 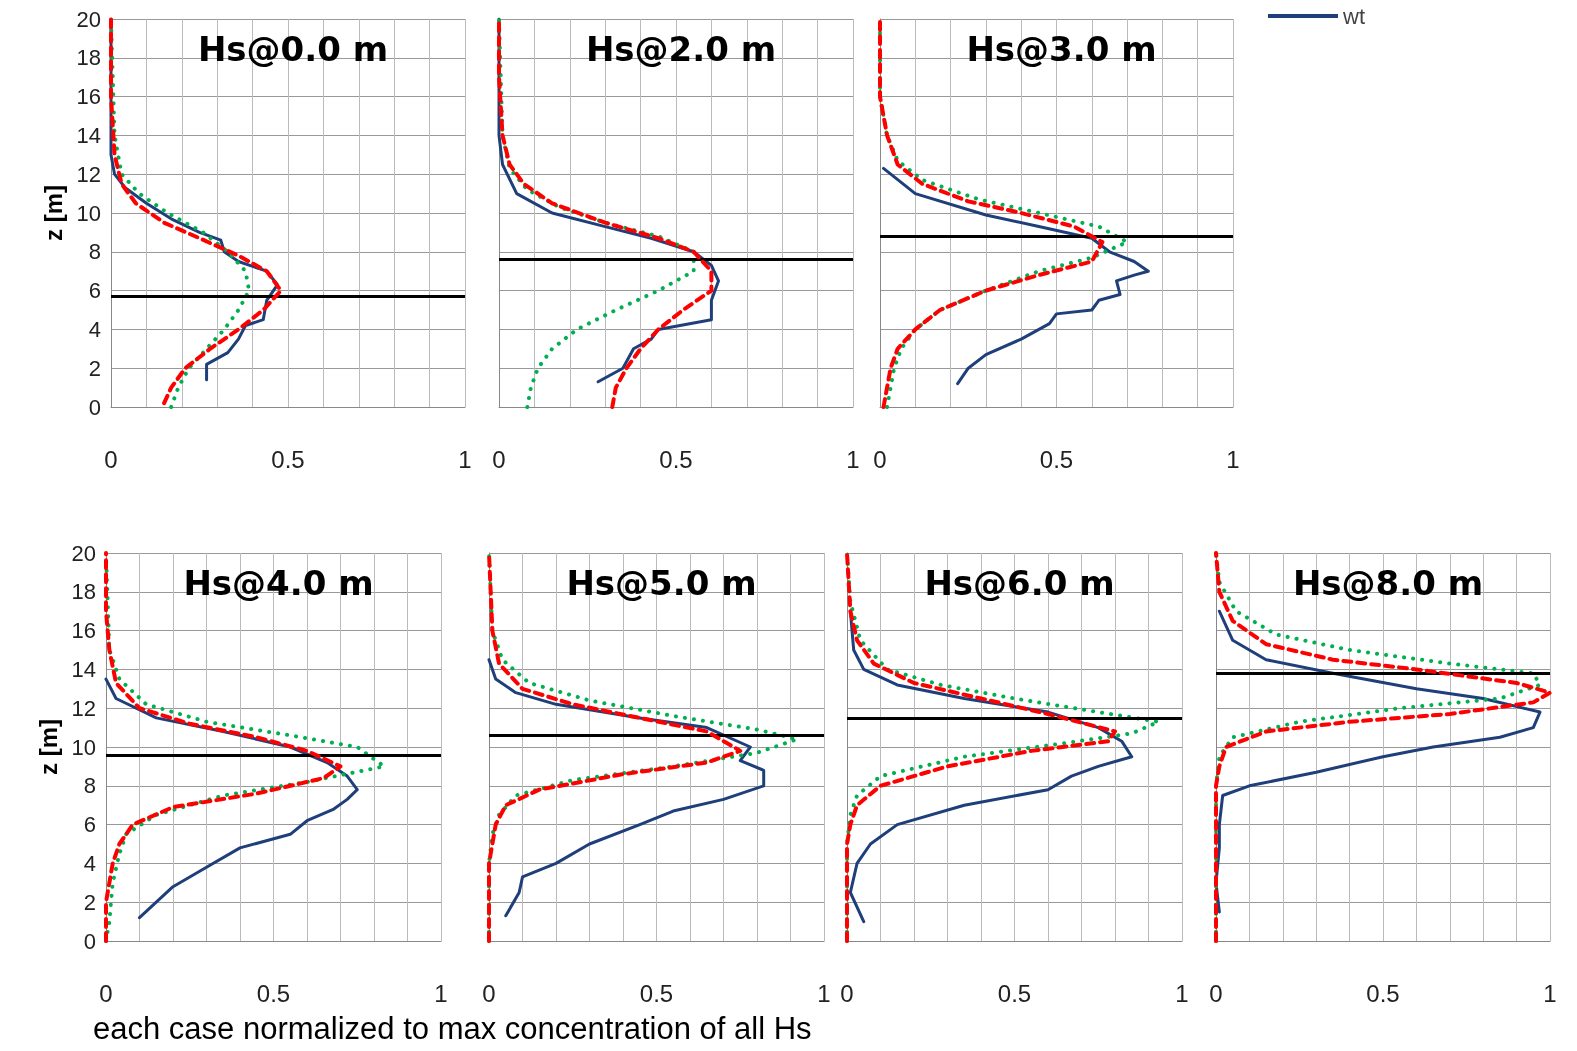 What do you see at coordinates (661, 583) in the screenshot?
I see `chart-title: Hs@5.0 m` at bounding box center [661, 583].